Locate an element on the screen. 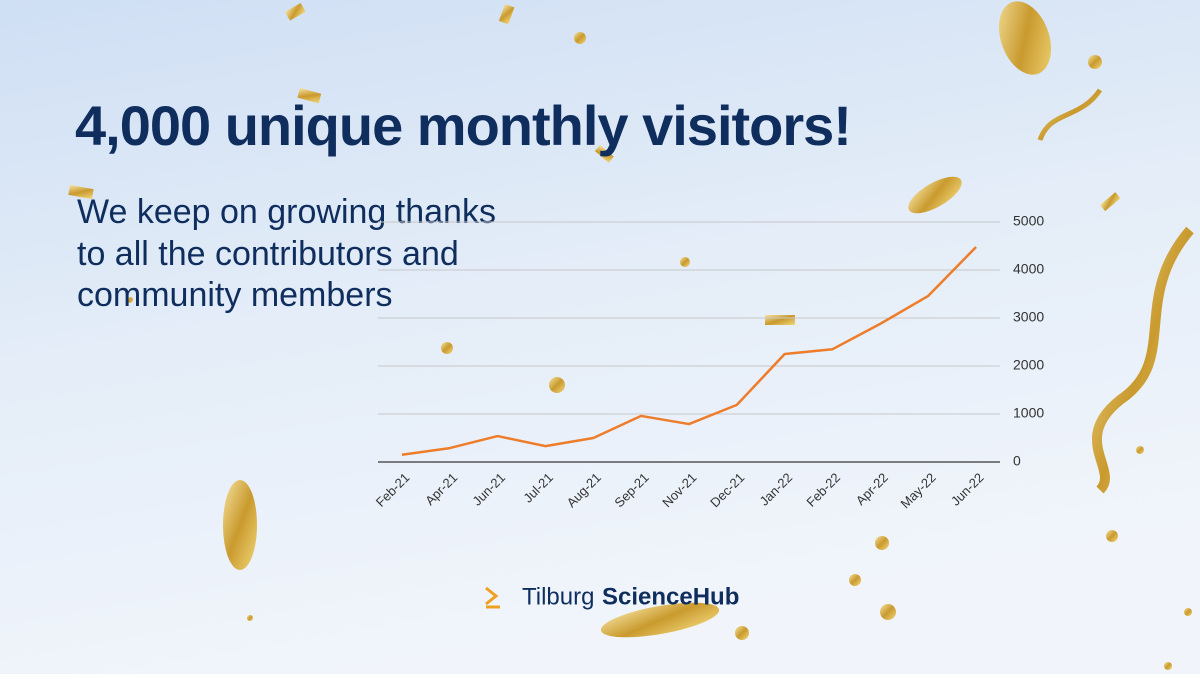  subtitle-line: to all the contributors and is located at coordinates (268, 254).